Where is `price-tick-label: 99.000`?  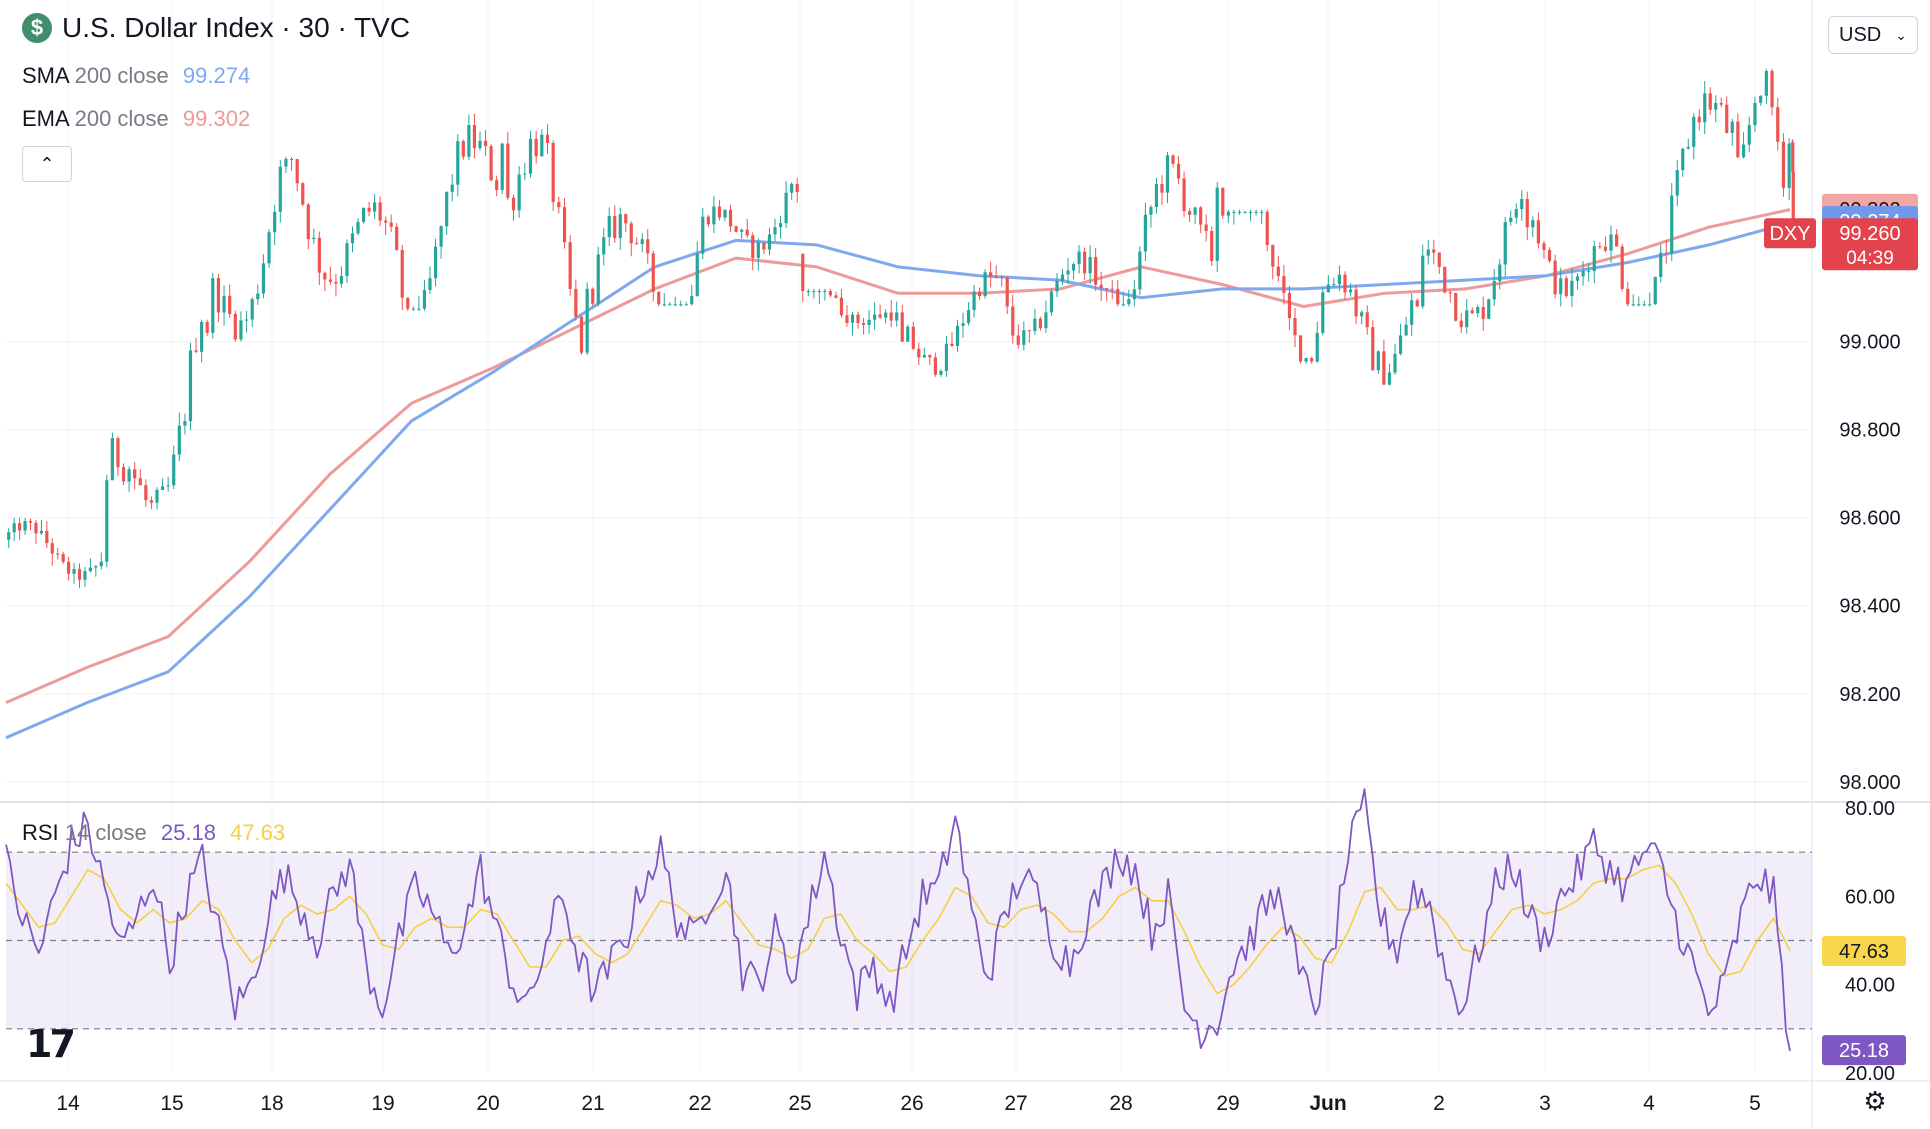 price-tick-label: 99.000 is located at coordinates (1869, 343).